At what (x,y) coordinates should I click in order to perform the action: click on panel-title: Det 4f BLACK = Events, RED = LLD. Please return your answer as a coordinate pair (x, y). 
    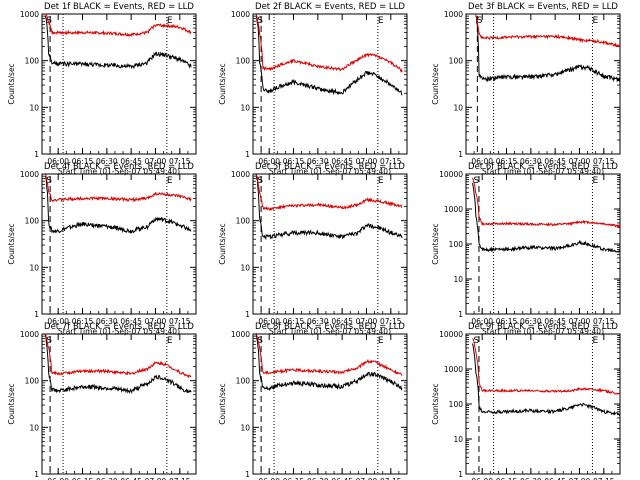
    Looking at the image, I should click on (119, 167).